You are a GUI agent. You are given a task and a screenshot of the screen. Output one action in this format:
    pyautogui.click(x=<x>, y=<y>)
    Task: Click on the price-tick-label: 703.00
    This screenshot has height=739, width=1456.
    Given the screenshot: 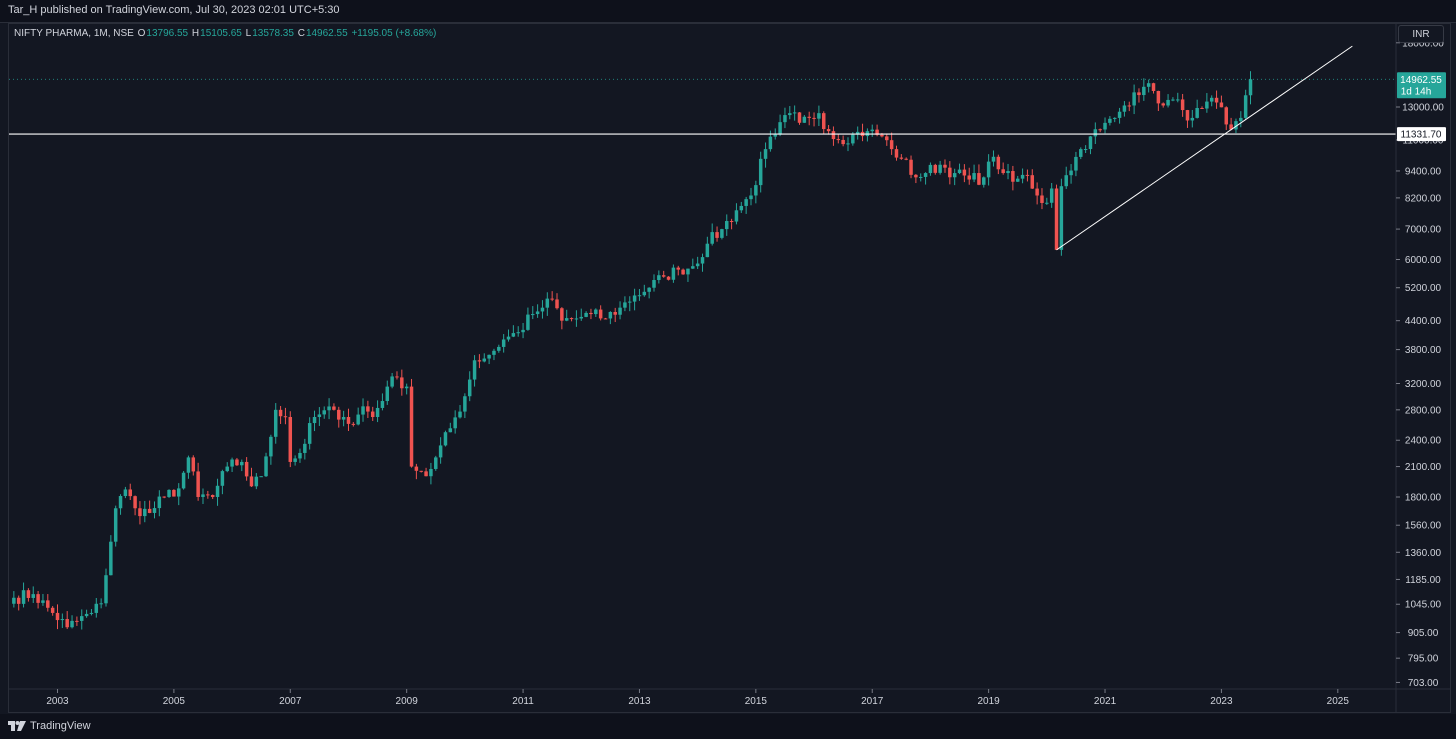 What is the action you would take?
    pyautogui.click(x=1423, y=683)
    